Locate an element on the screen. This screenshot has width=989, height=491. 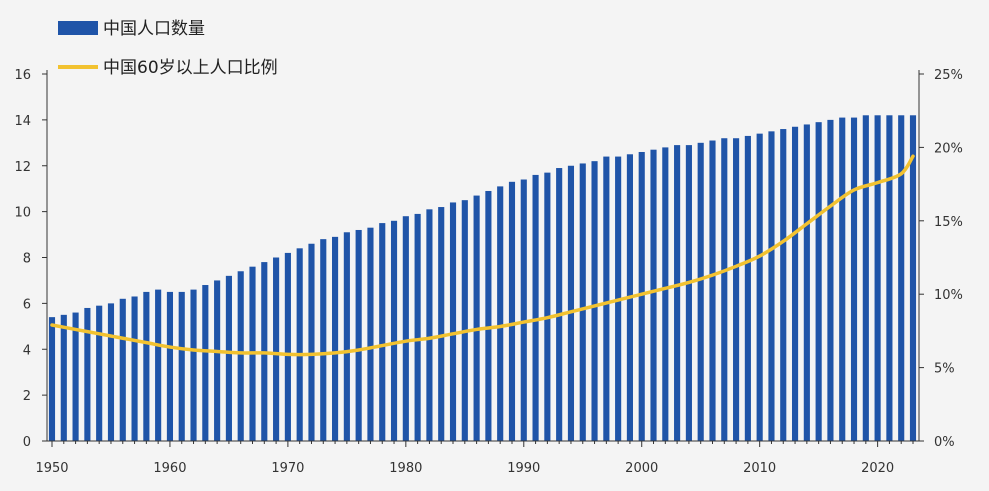
bar-2017 is located at coordinates (842, 279).